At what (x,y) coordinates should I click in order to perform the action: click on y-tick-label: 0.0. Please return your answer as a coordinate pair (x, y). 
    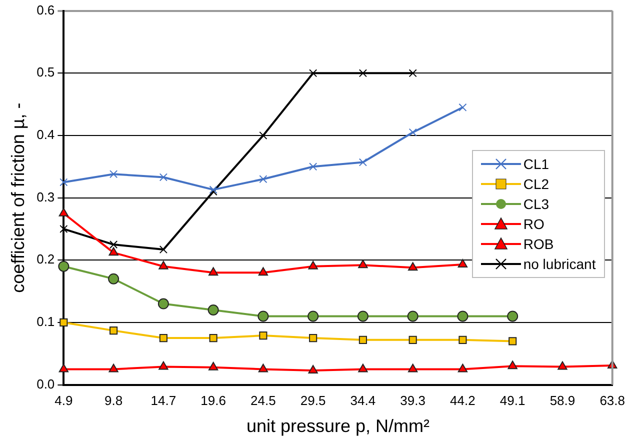
    Looking at the image, I should click on (45, 384).